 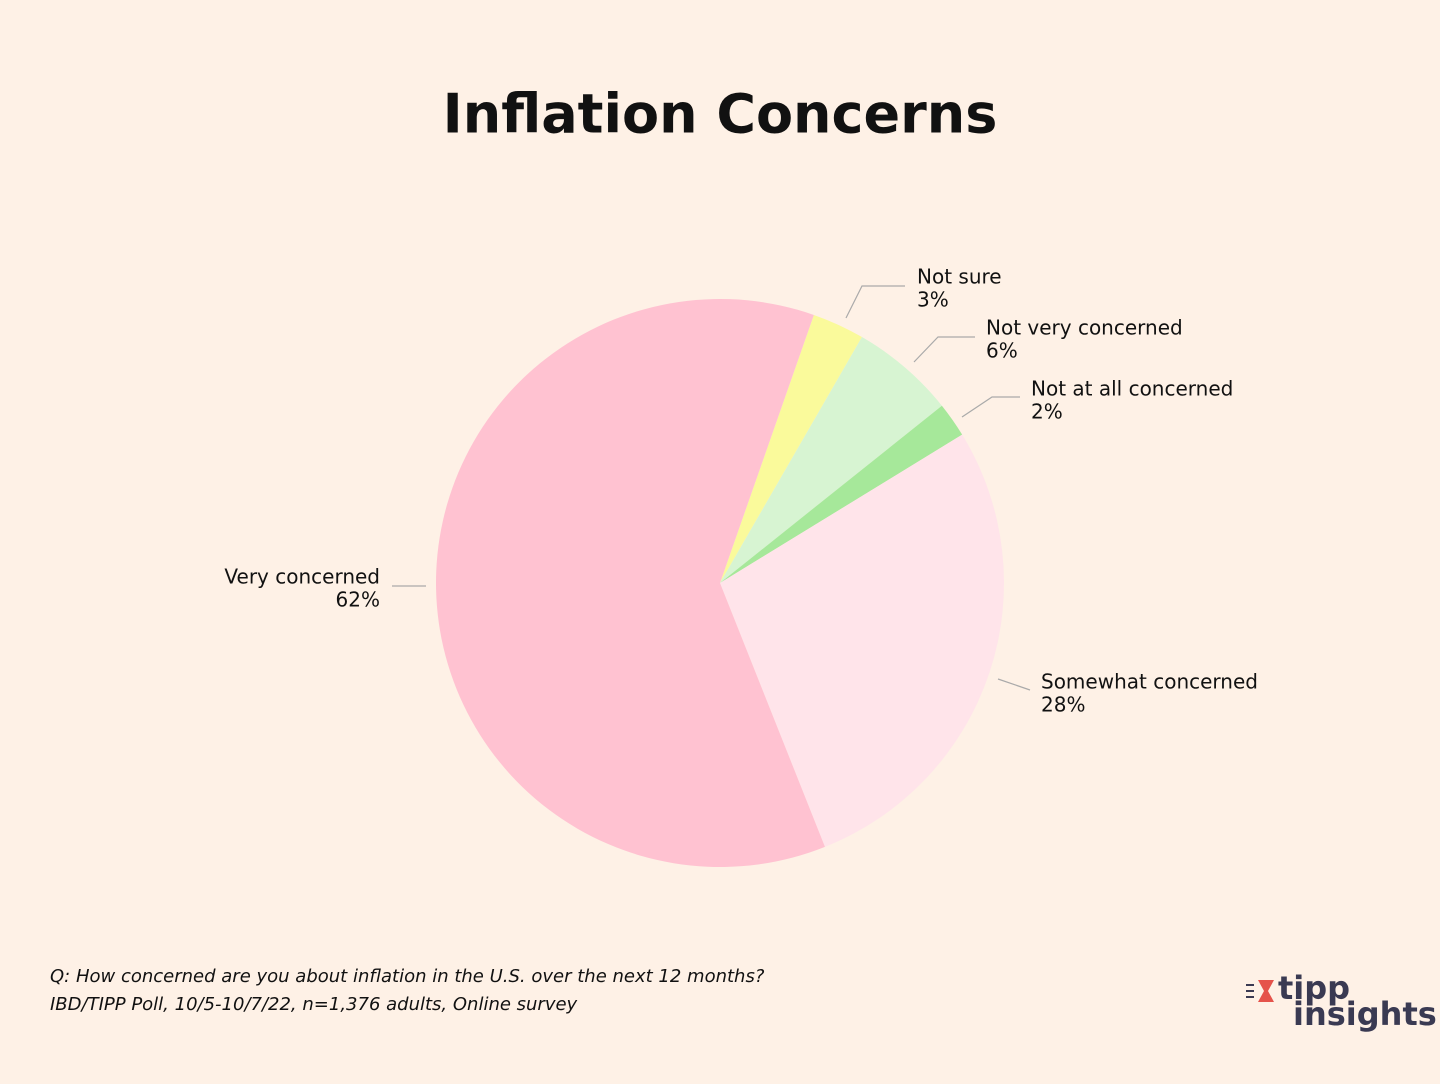 What do you see at coordinates (358, 600) in the screenshot?
I see `slice-value: 62%` at bounding box center [358, 600].